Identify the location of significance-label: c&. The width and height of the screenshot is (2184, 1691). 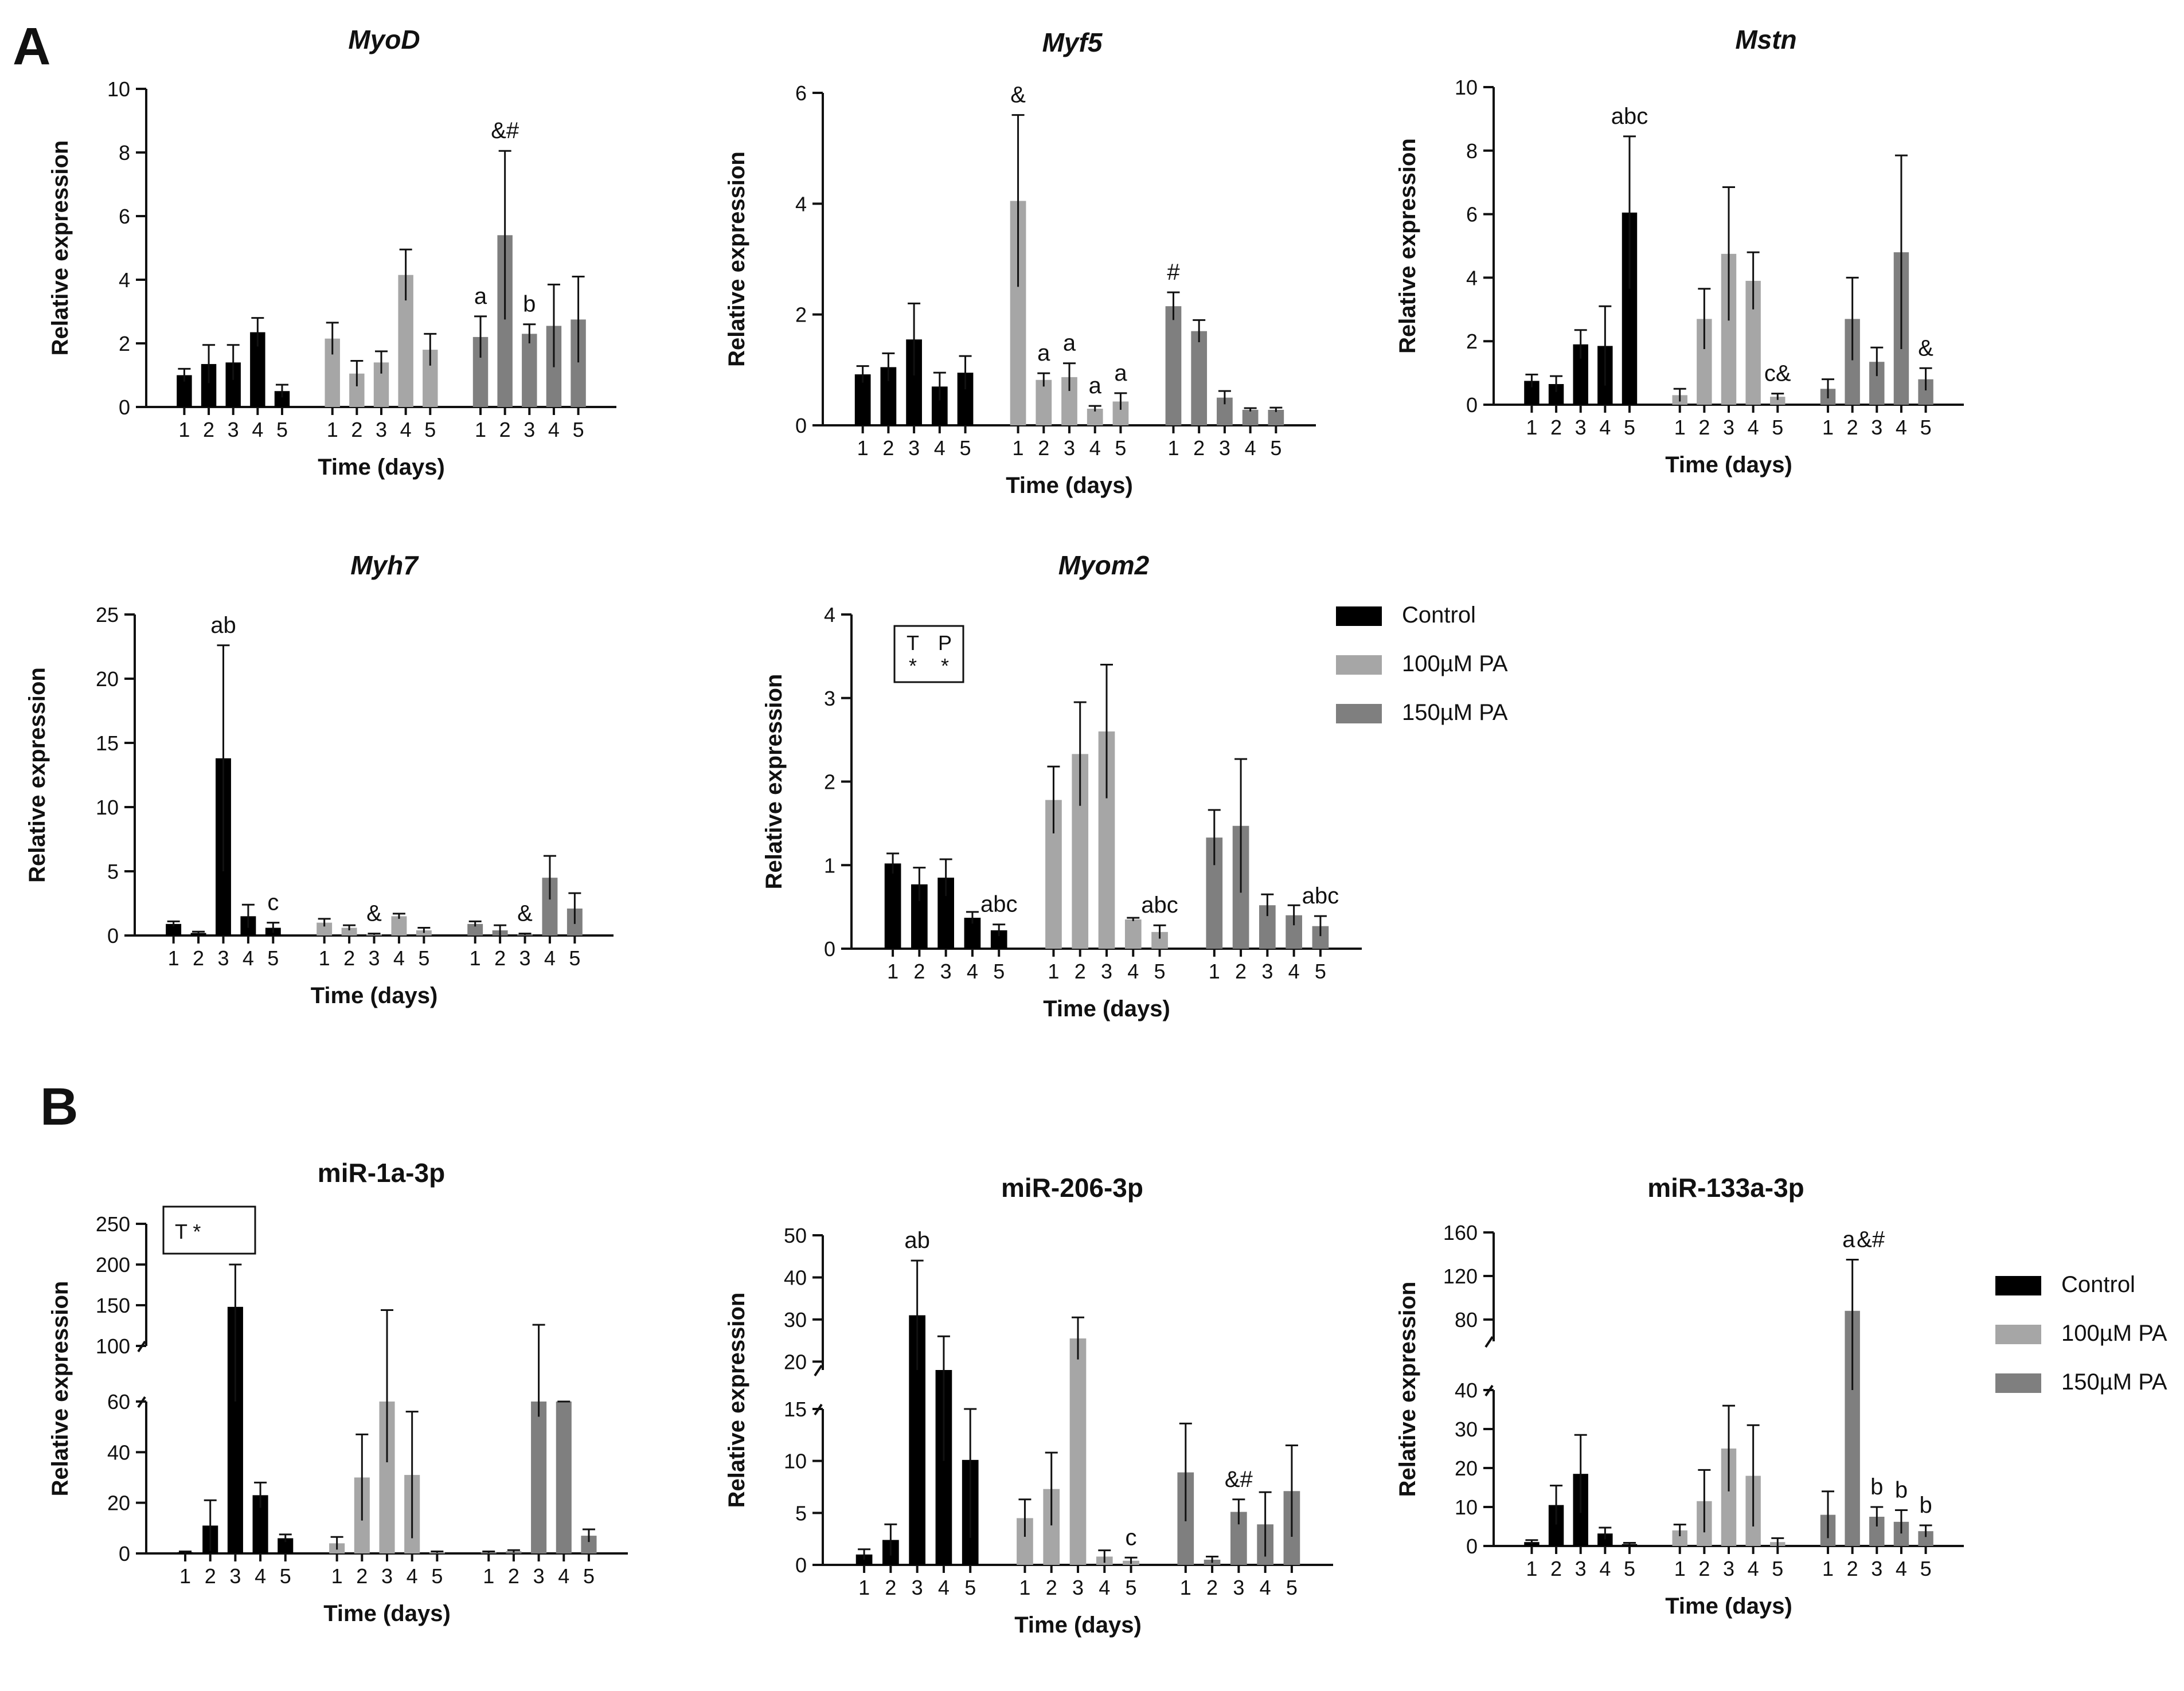
(1777, 373).